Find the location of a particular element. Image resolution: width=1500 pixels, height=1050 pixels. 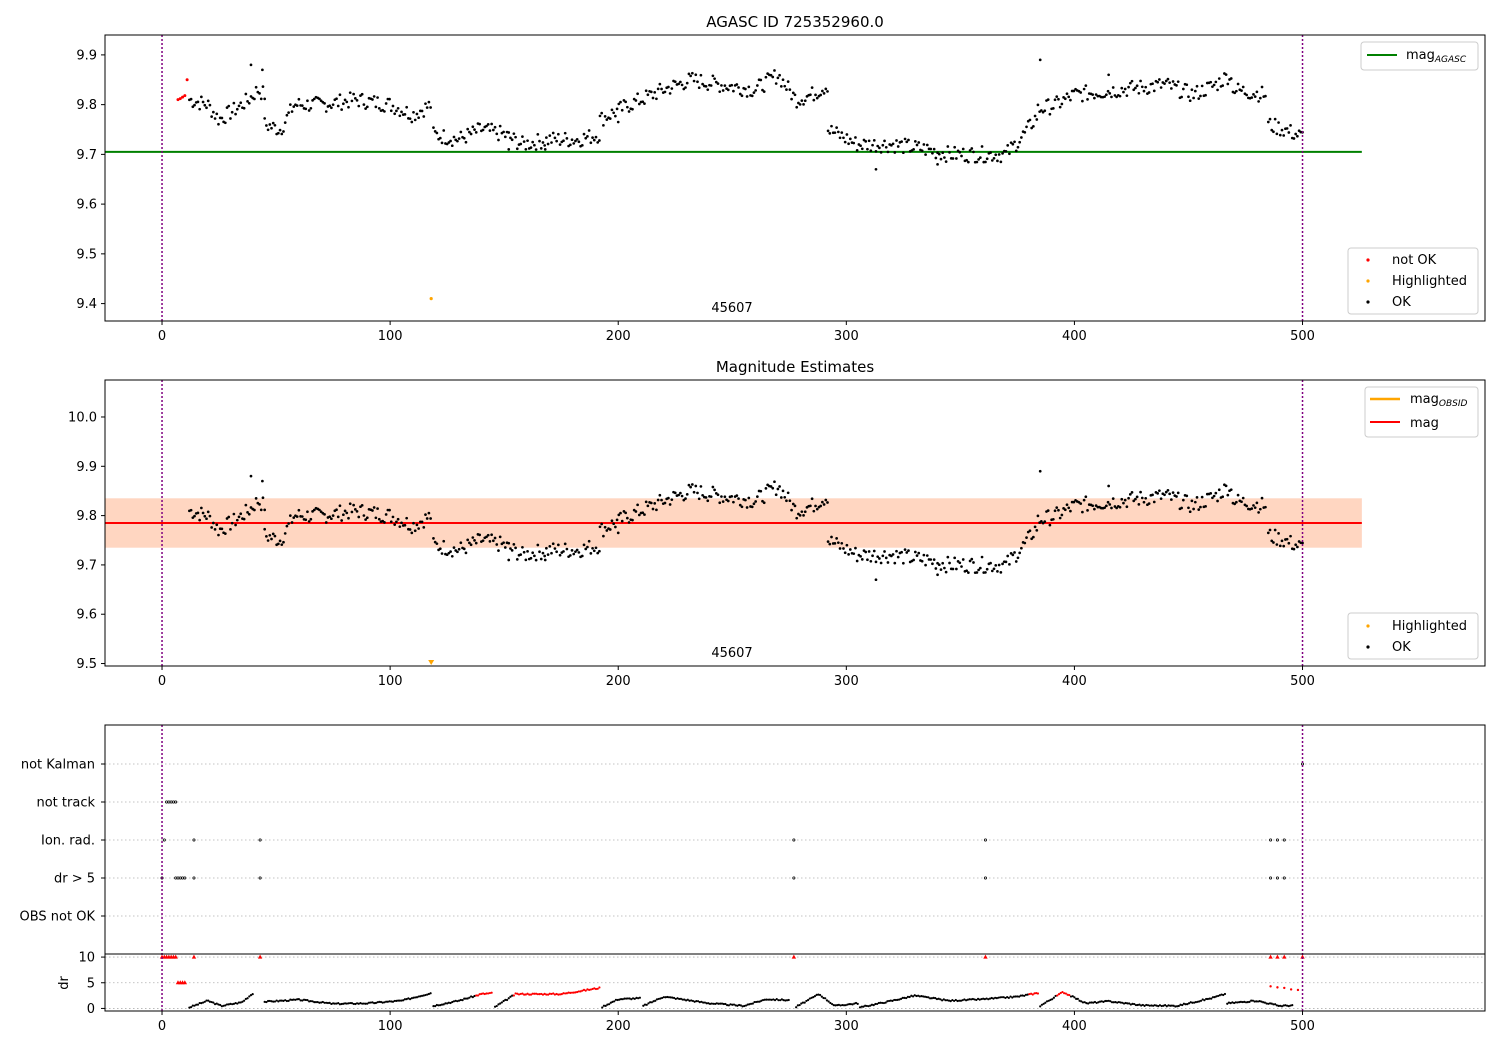

legend-label-ok: OK is located at coordinates (1401, 302).